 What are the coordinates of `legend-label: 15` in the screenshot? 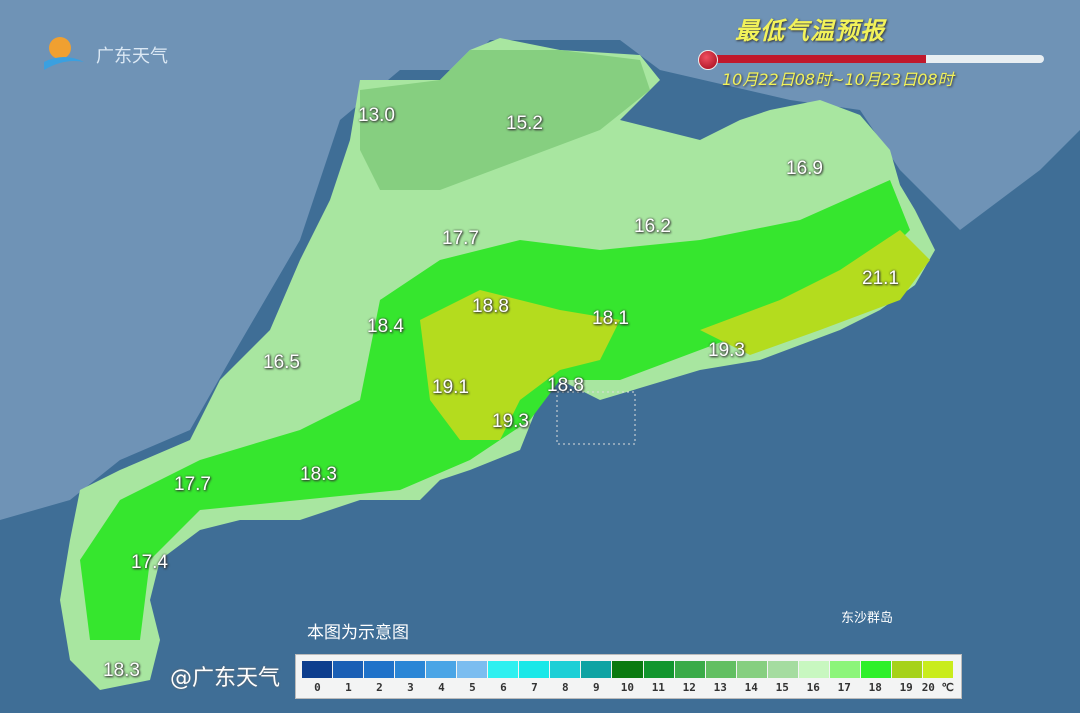 It's located at (782, 687).